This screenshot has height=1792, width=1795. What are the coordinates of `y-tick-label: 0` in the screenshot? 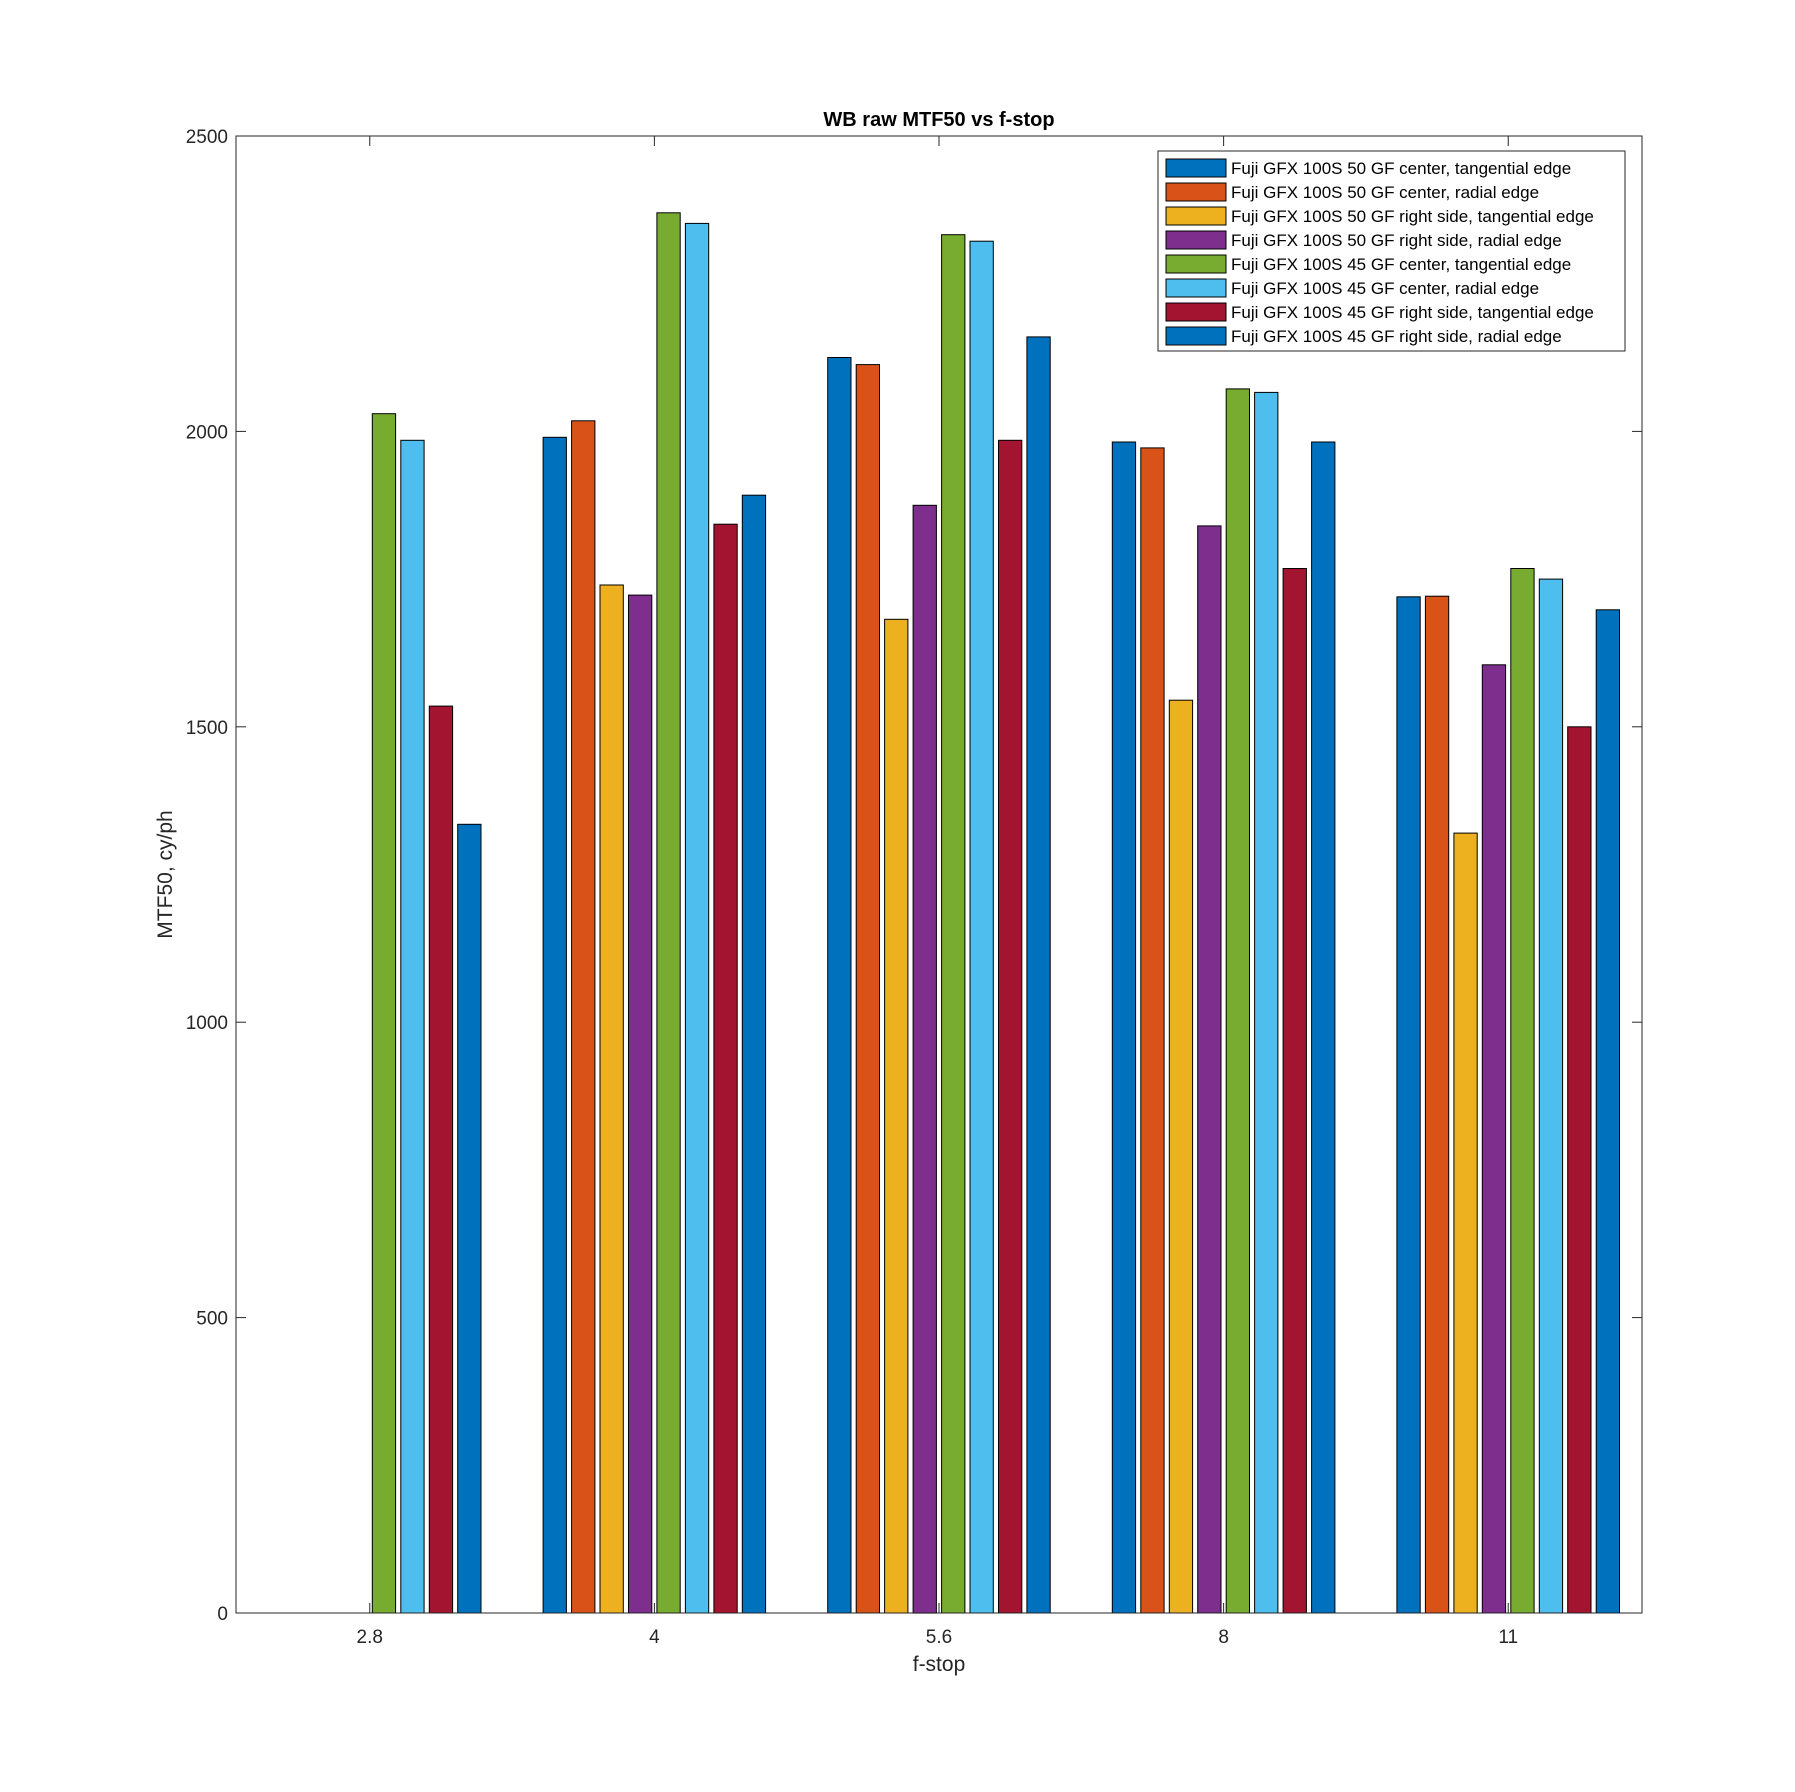 It's located at (222, 1614).